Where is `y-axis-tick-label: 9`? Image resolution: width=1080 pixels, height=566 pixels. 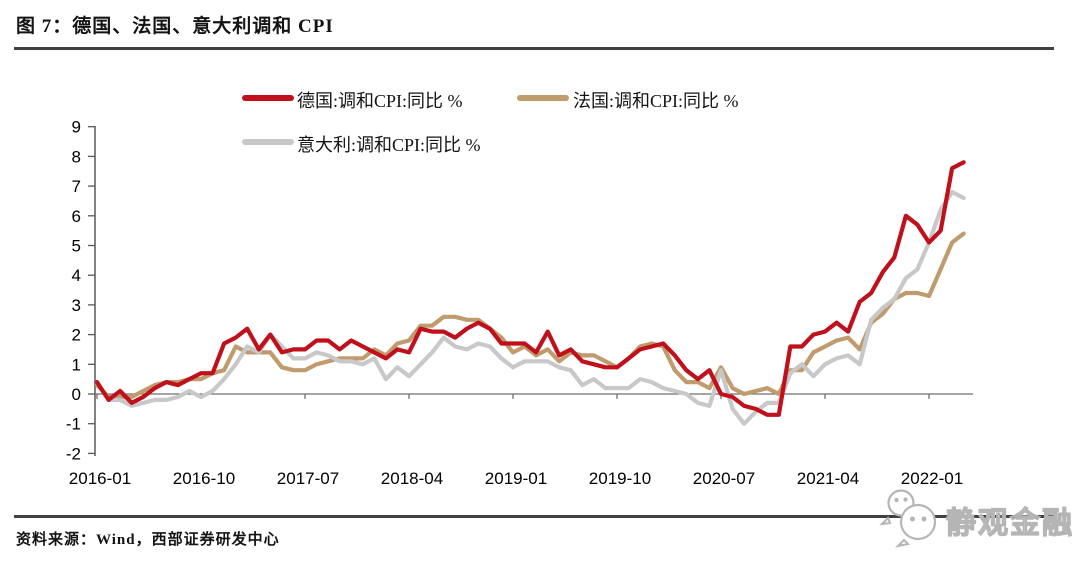 y-axis-tick-label: 9 is located at coordinates (76, 127).